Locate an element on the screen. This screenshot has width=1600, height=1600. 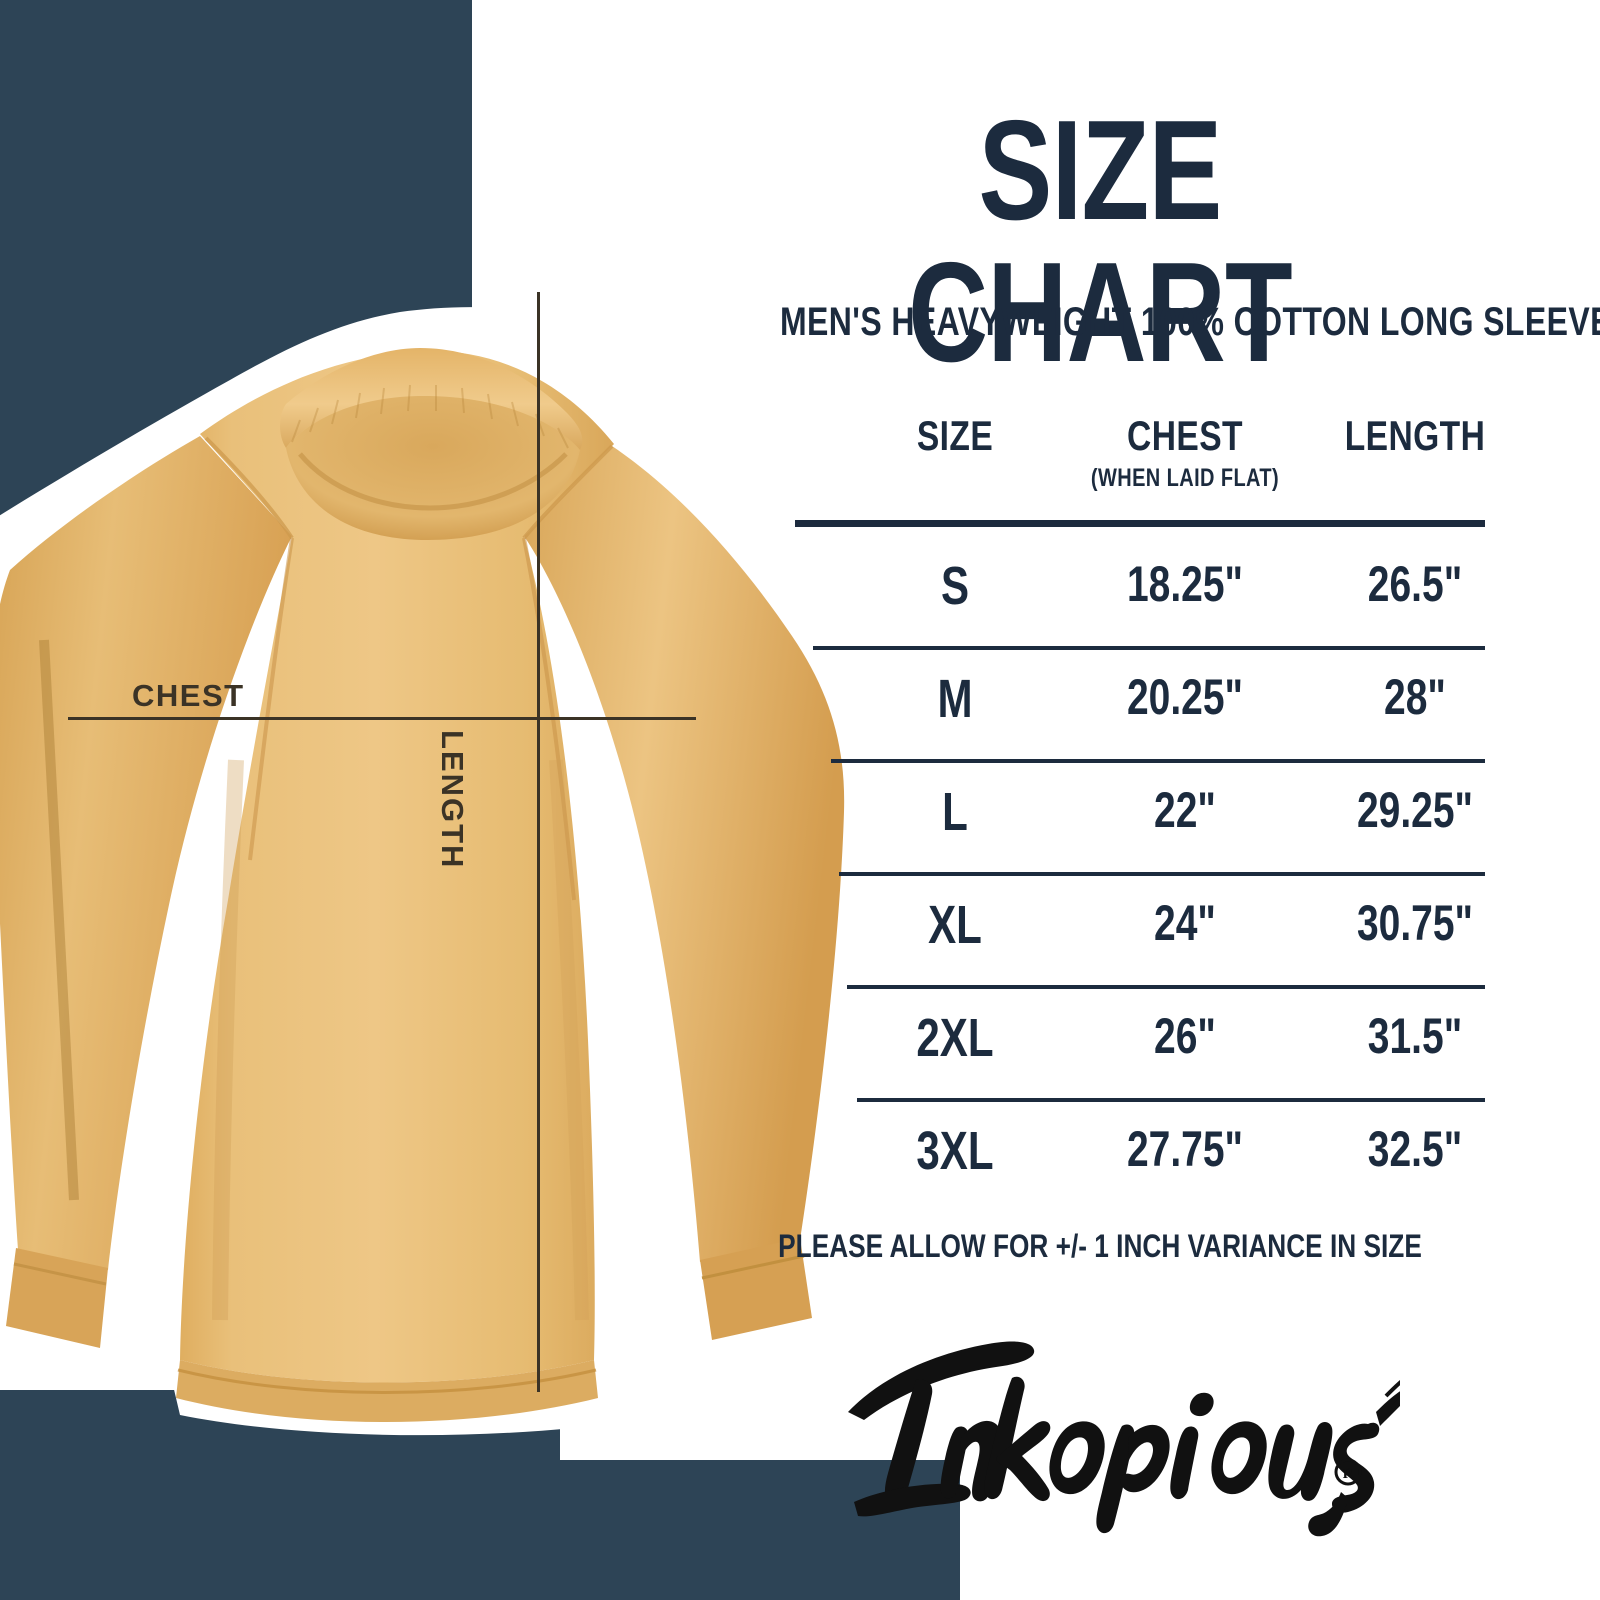
shirt-right-fold-shadow is located at coordinates (569, 1040).